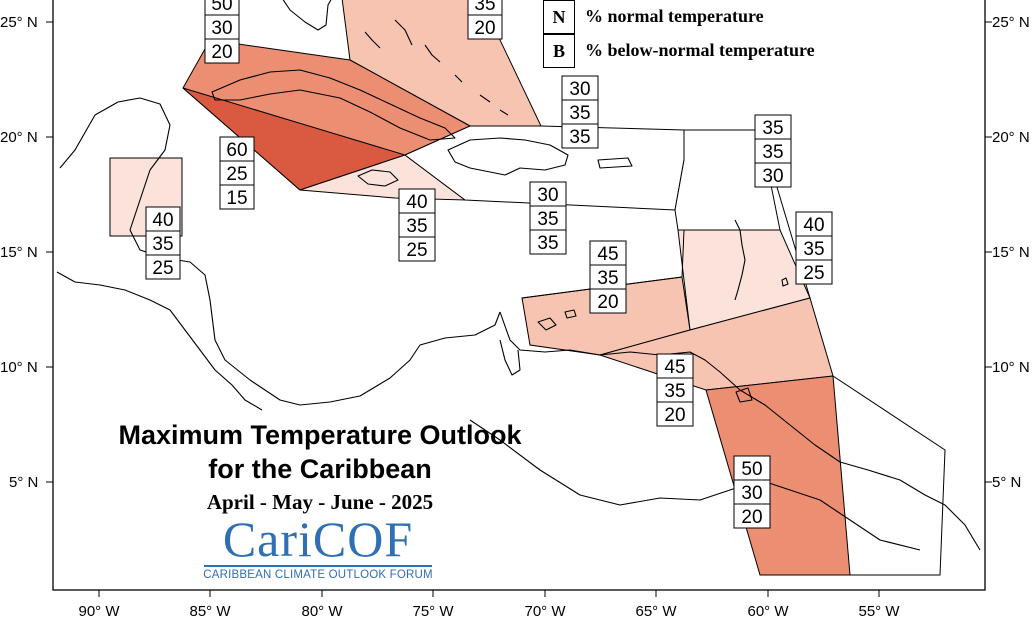 The width and height of the screenshot is (1036, 630). I want to click on coast-puerto-rico, so click(615, 163).